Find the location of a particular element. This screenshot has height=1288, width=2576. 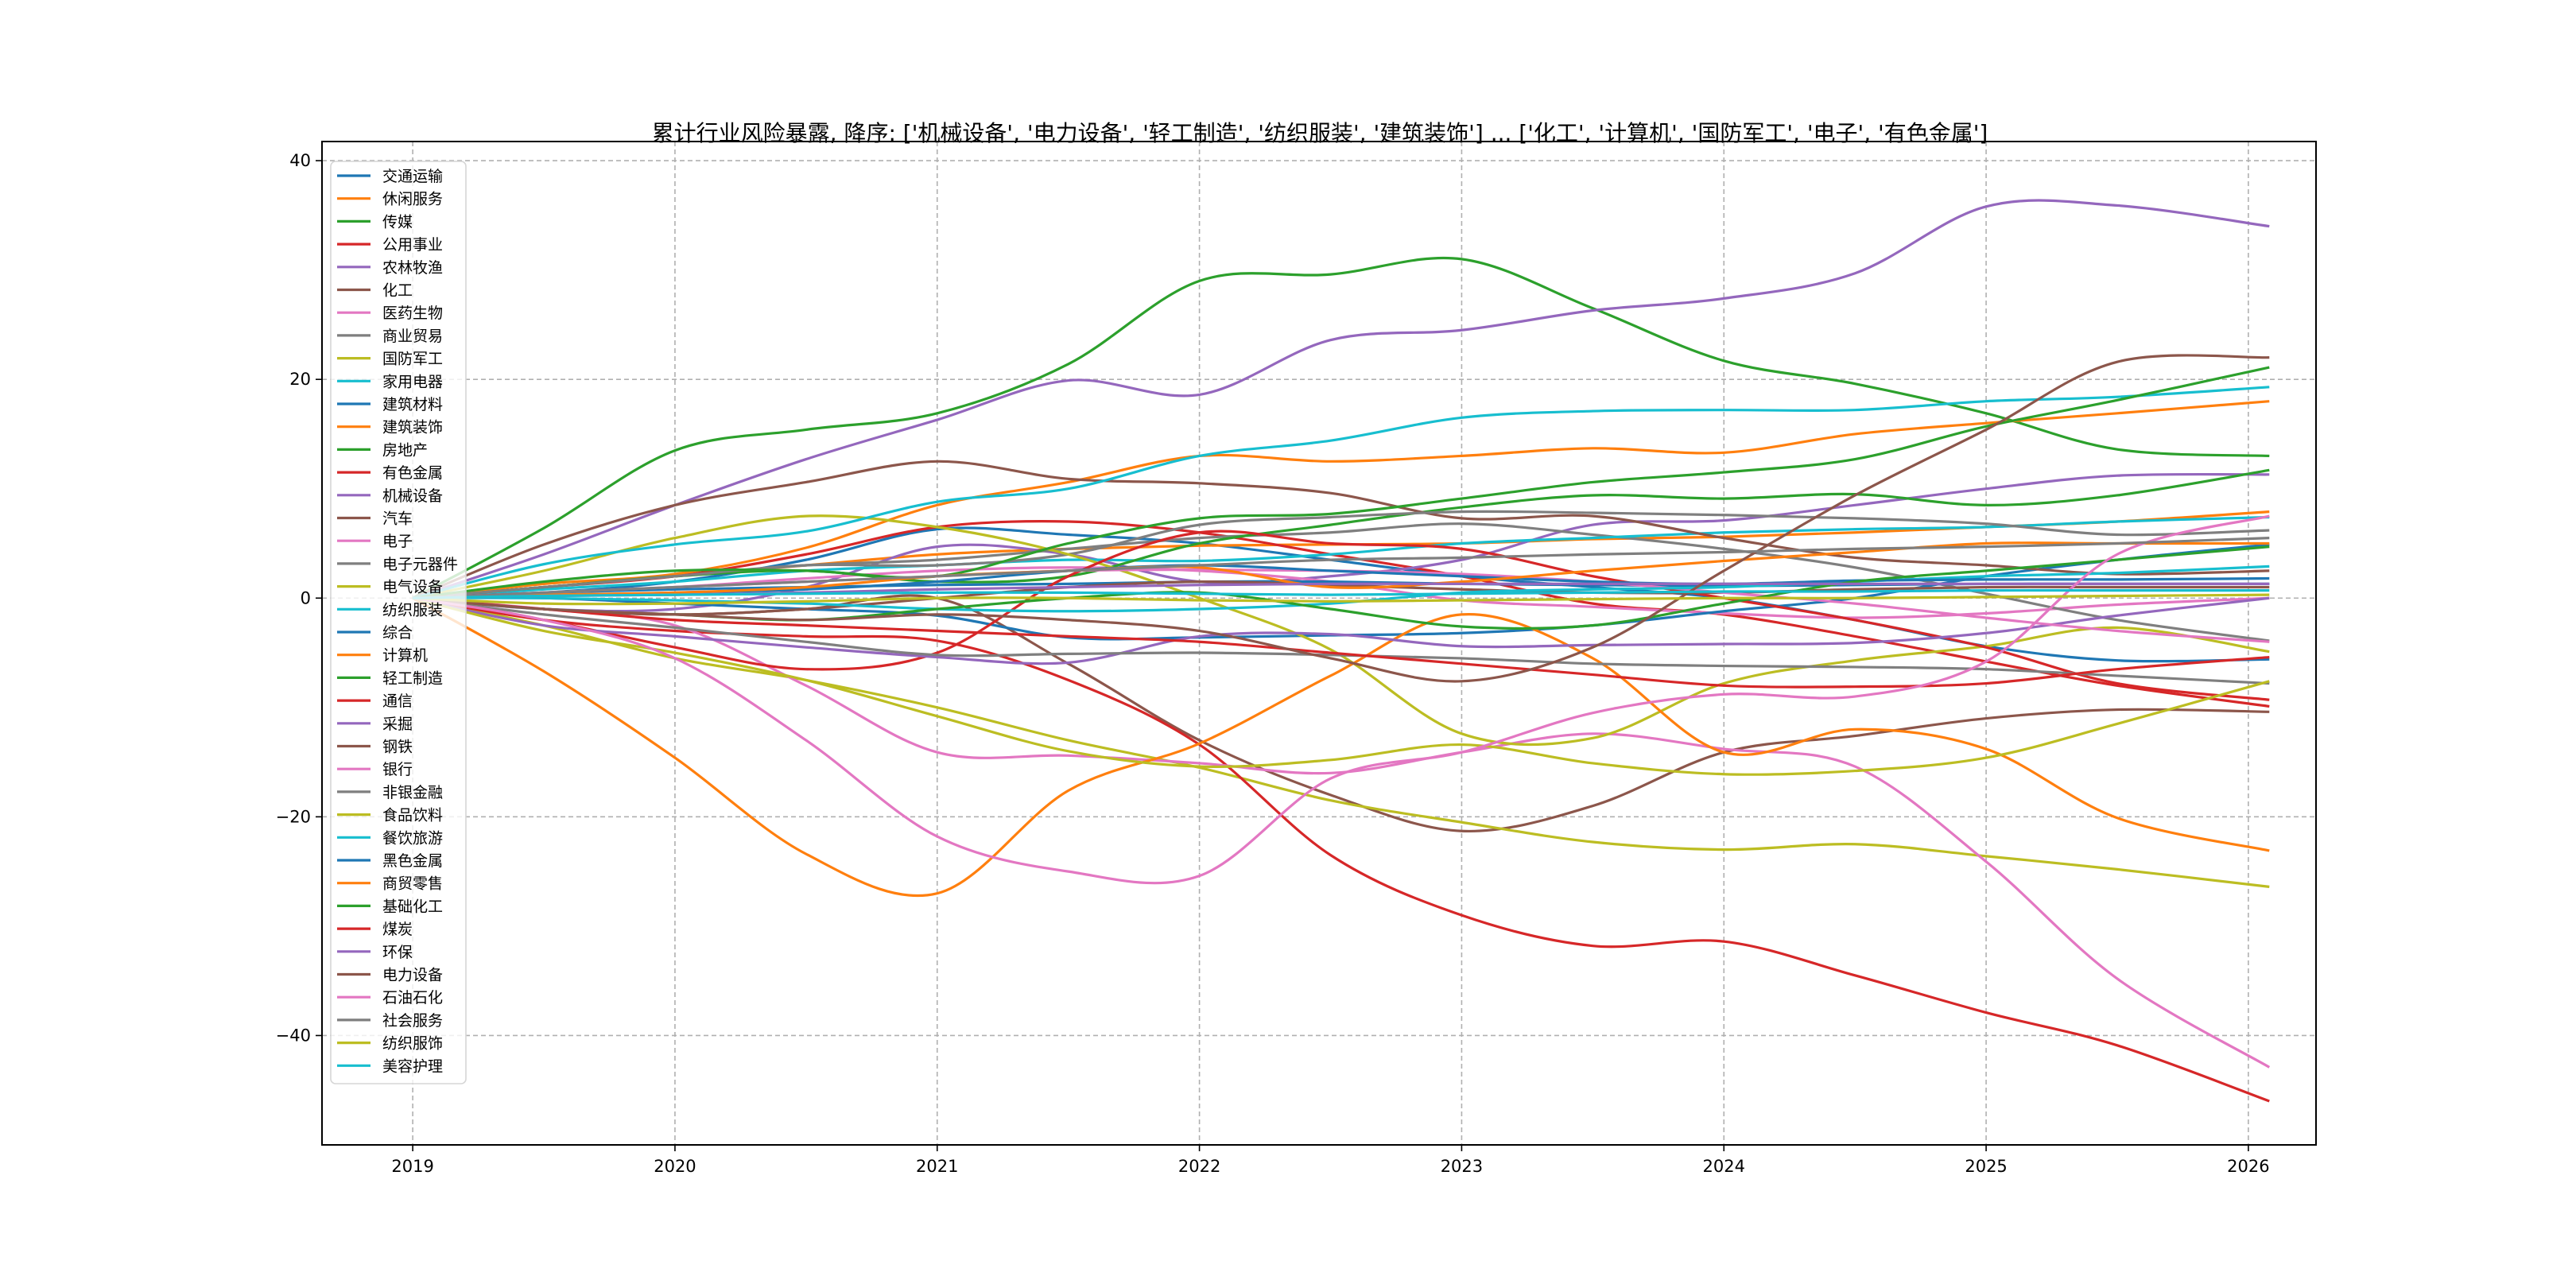

legend-label: 银行 is located at coordinates (397, 769).